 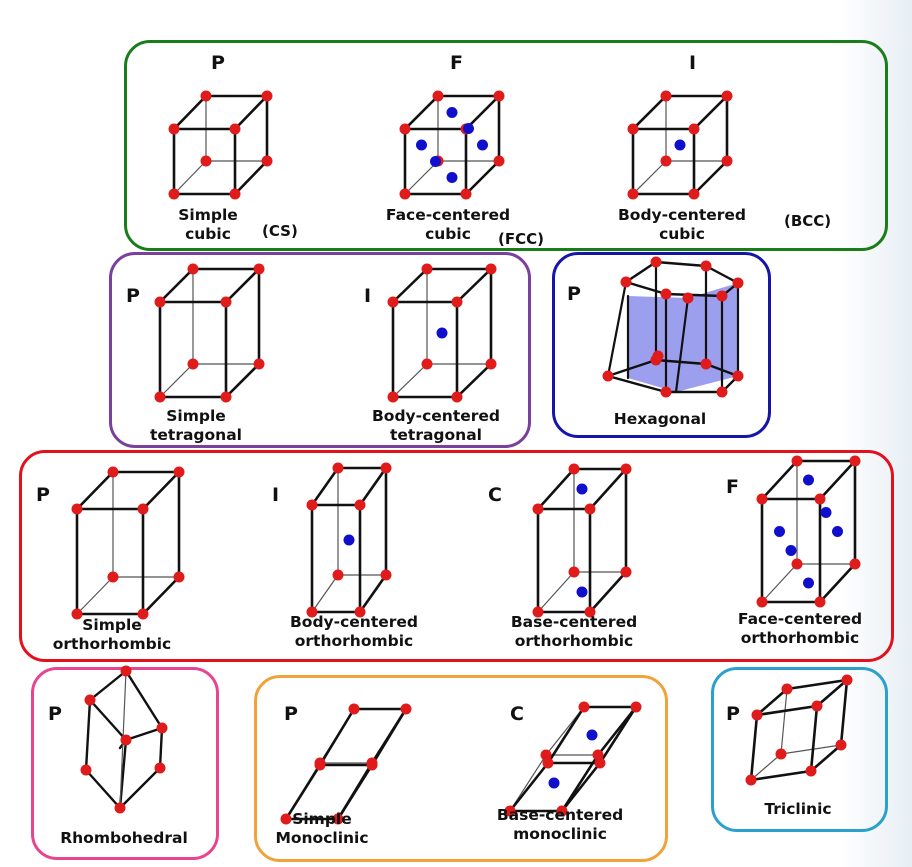 What do you see at coordinates (43, 495) in the screenshot?
I see `orthorhombic-p-letter: P` at bounding box center [43, 495].